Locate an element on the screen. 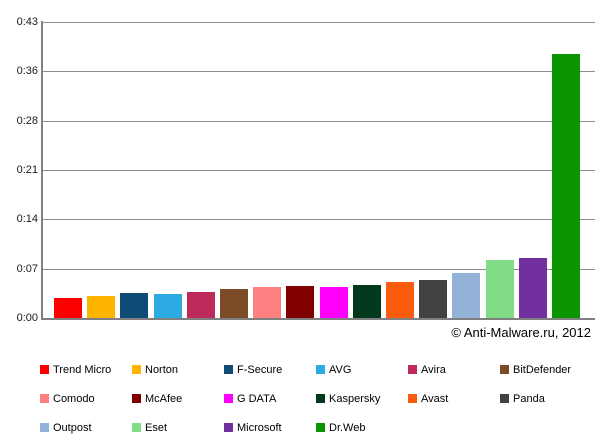 This screenshot has height=439, width=604. bar-dr-web is located at coordinates (566, 186).